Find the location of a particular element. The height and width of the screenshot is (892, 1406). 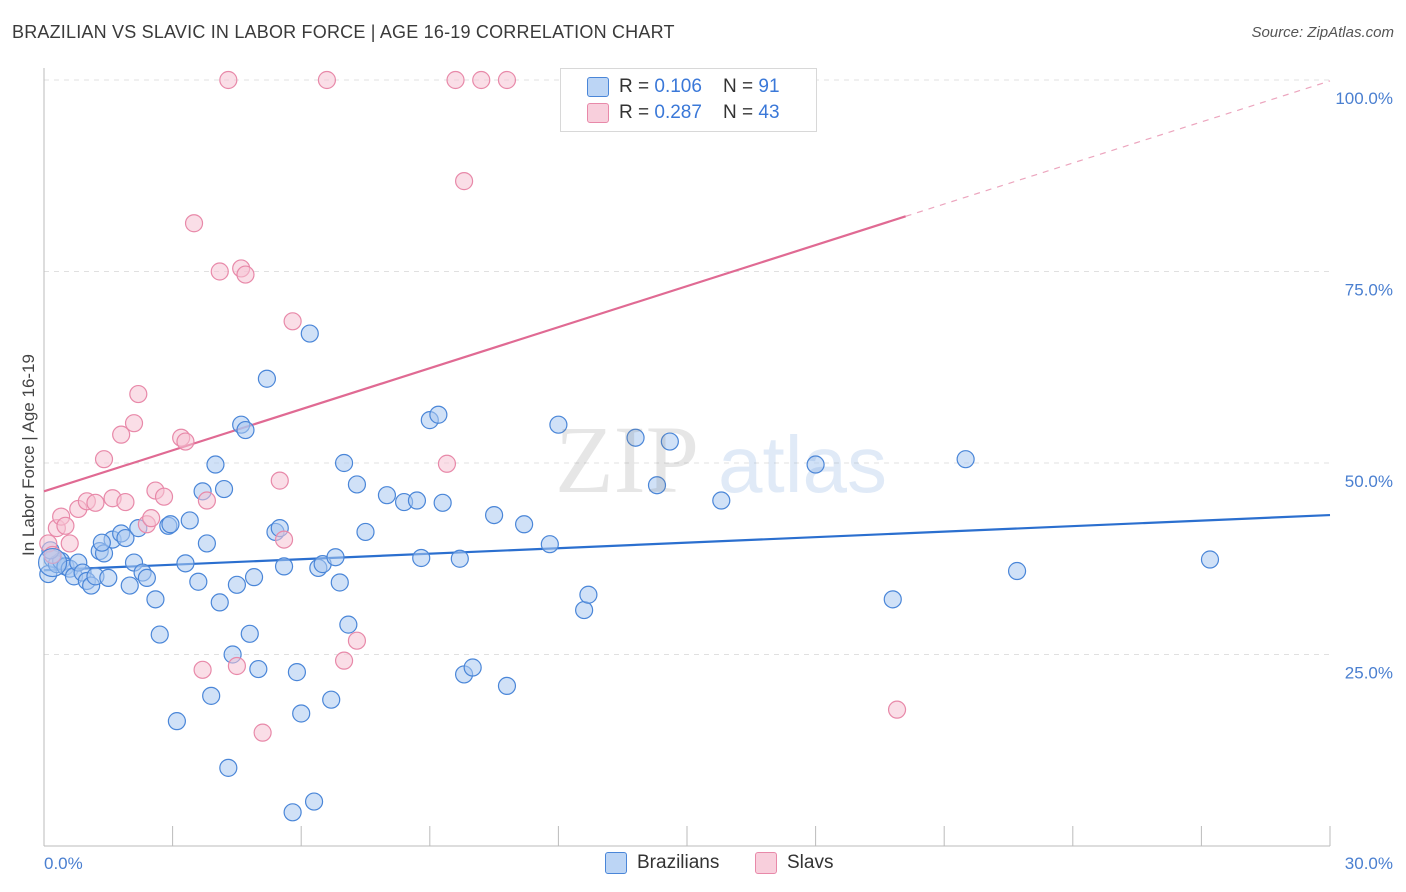

svg-text: ZIP is located at coordinates (627, 459).